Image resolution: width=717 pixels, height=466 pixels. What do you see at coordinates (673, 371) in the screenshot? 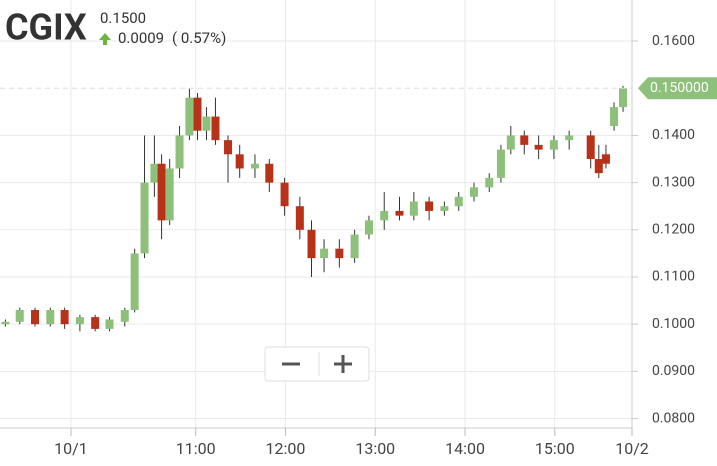
I see `y-tick-label: 0.0900` at bounding box center [673, 371].